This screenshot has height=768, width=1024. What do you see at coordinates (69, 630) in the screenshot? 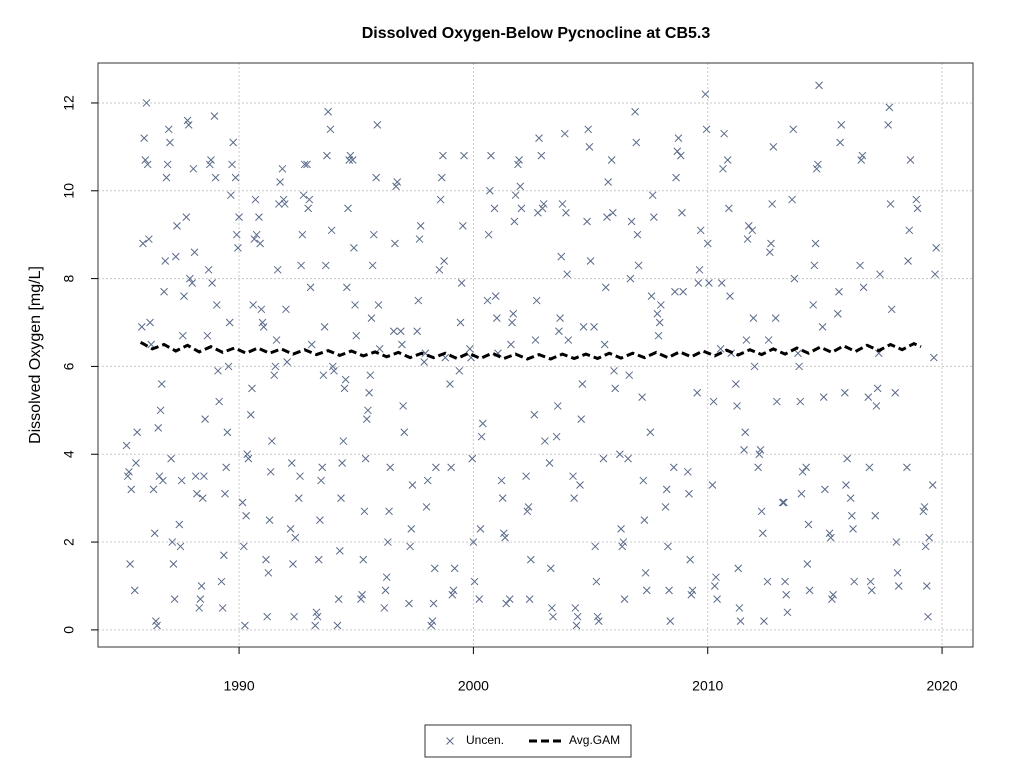
I see `y-tick-label: 0` at bounding box center [69, 630].